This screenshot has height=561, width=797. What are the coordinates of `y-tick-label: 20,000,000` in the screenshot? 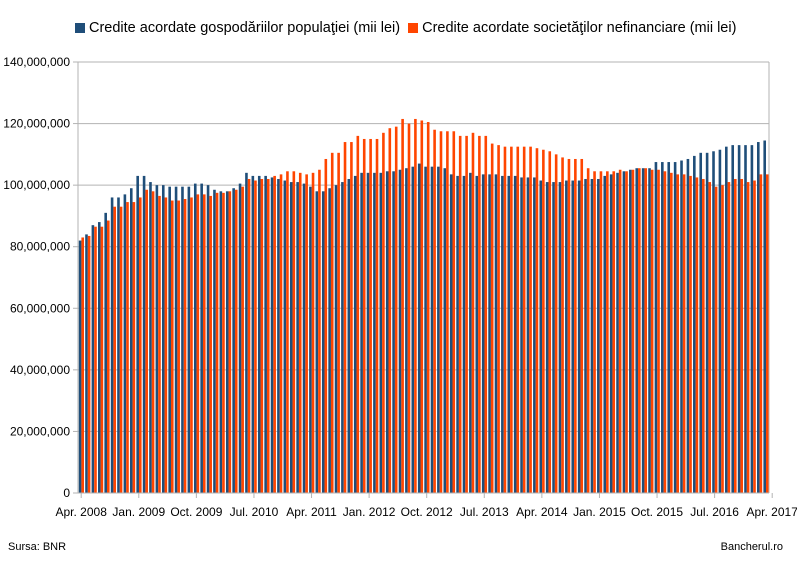 It's located at (40, 431).